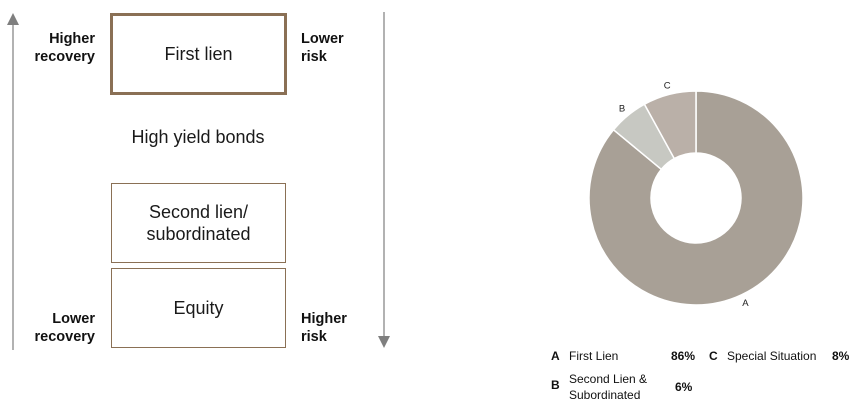  I want to click on legend-b-key: B, so click(555, 385).